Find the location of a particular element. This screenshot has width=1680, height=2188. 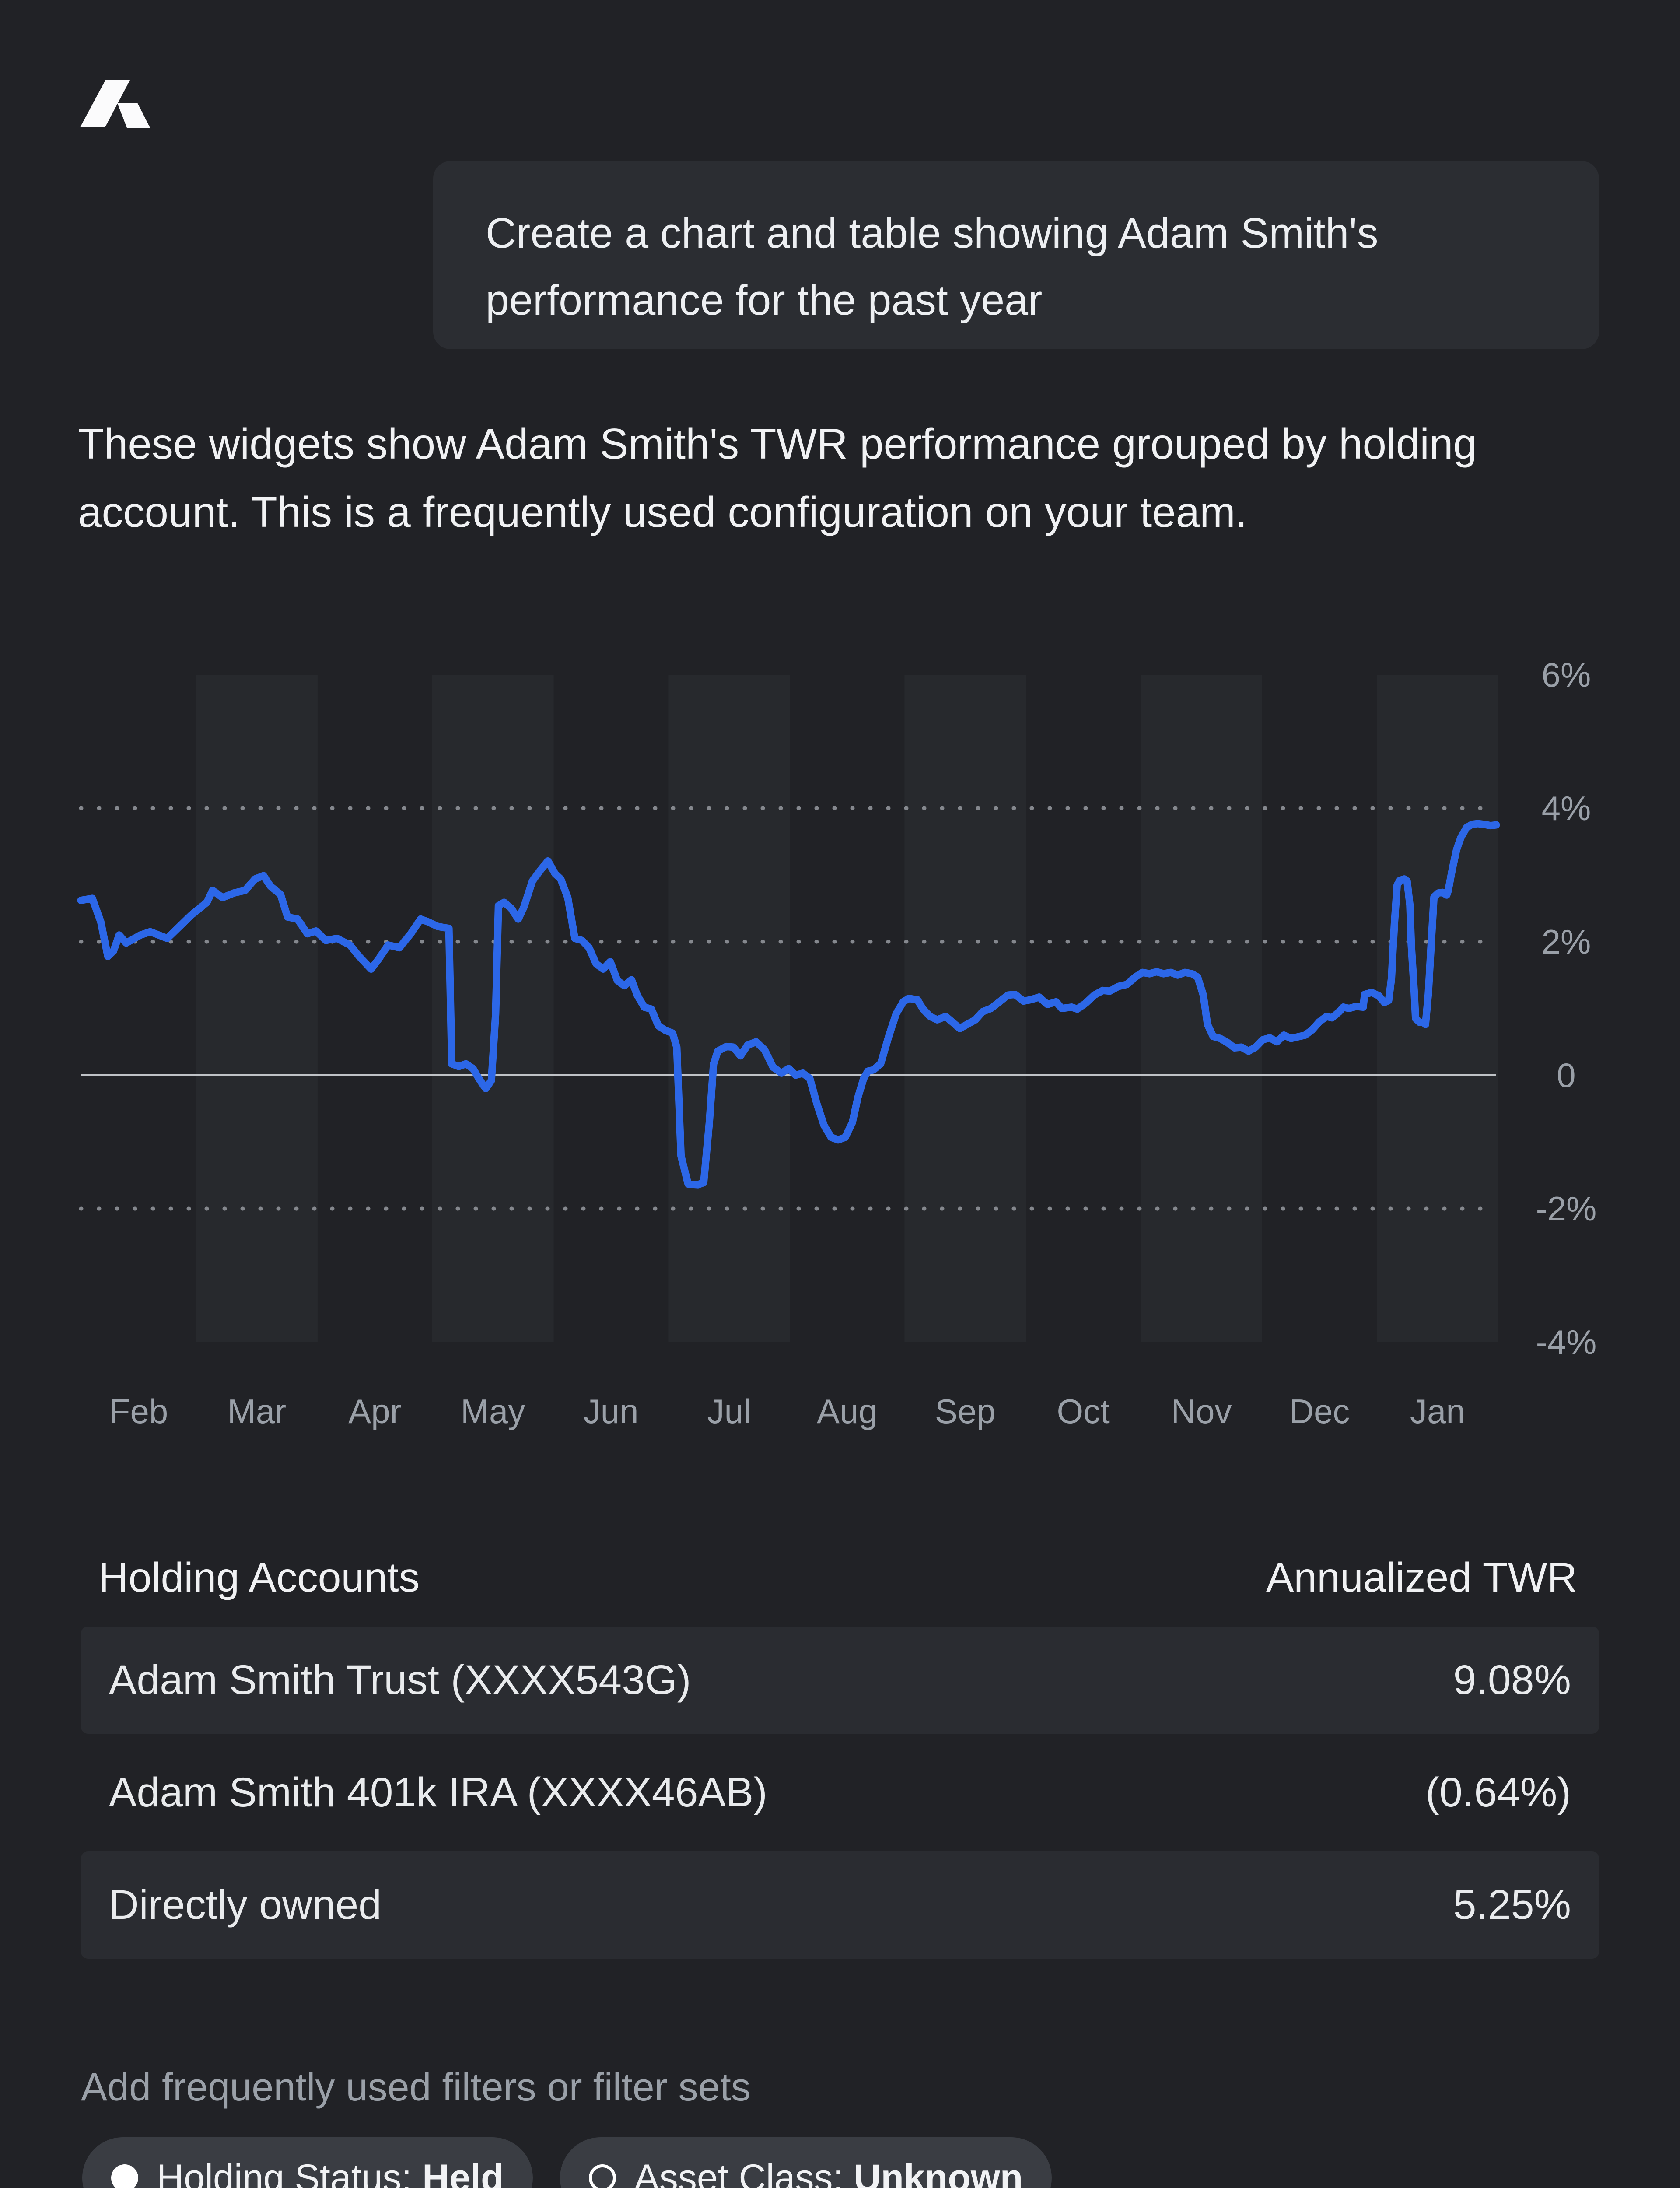

chip-text: Asset Class: Unknown is located at coordinates (828, 2172).